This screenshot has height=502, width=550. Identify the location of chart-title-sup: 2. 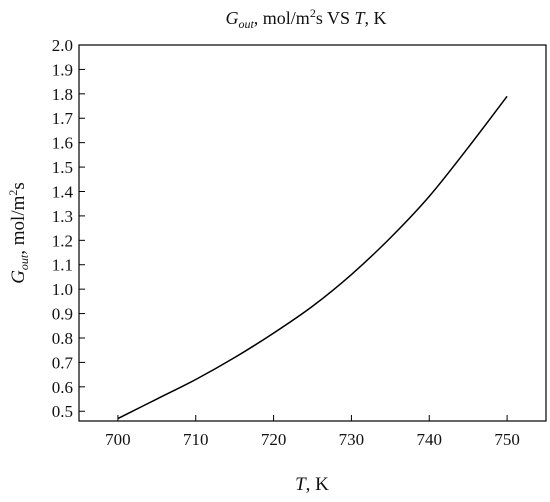
(313, 13).